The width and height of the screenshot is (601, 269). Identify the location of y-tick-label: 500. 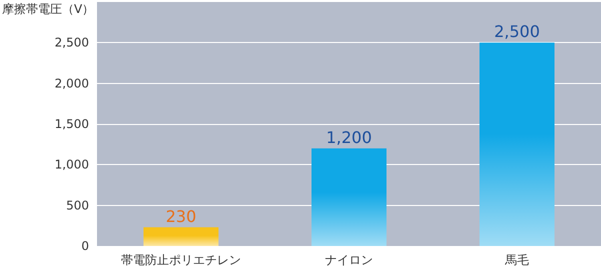
(77, 205).